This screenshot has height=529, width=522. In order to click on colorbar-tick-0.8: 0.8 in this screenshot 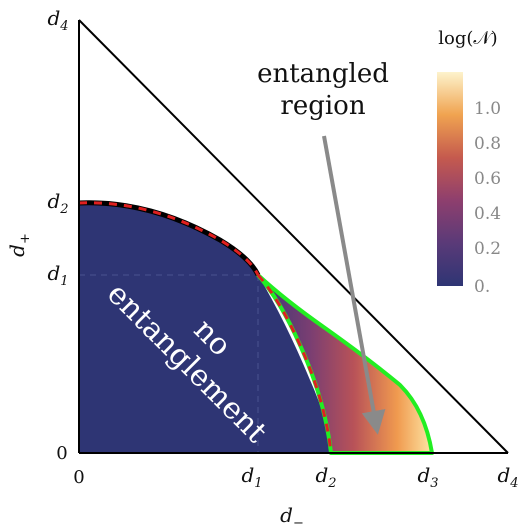, I will do `click(487, 144)`.